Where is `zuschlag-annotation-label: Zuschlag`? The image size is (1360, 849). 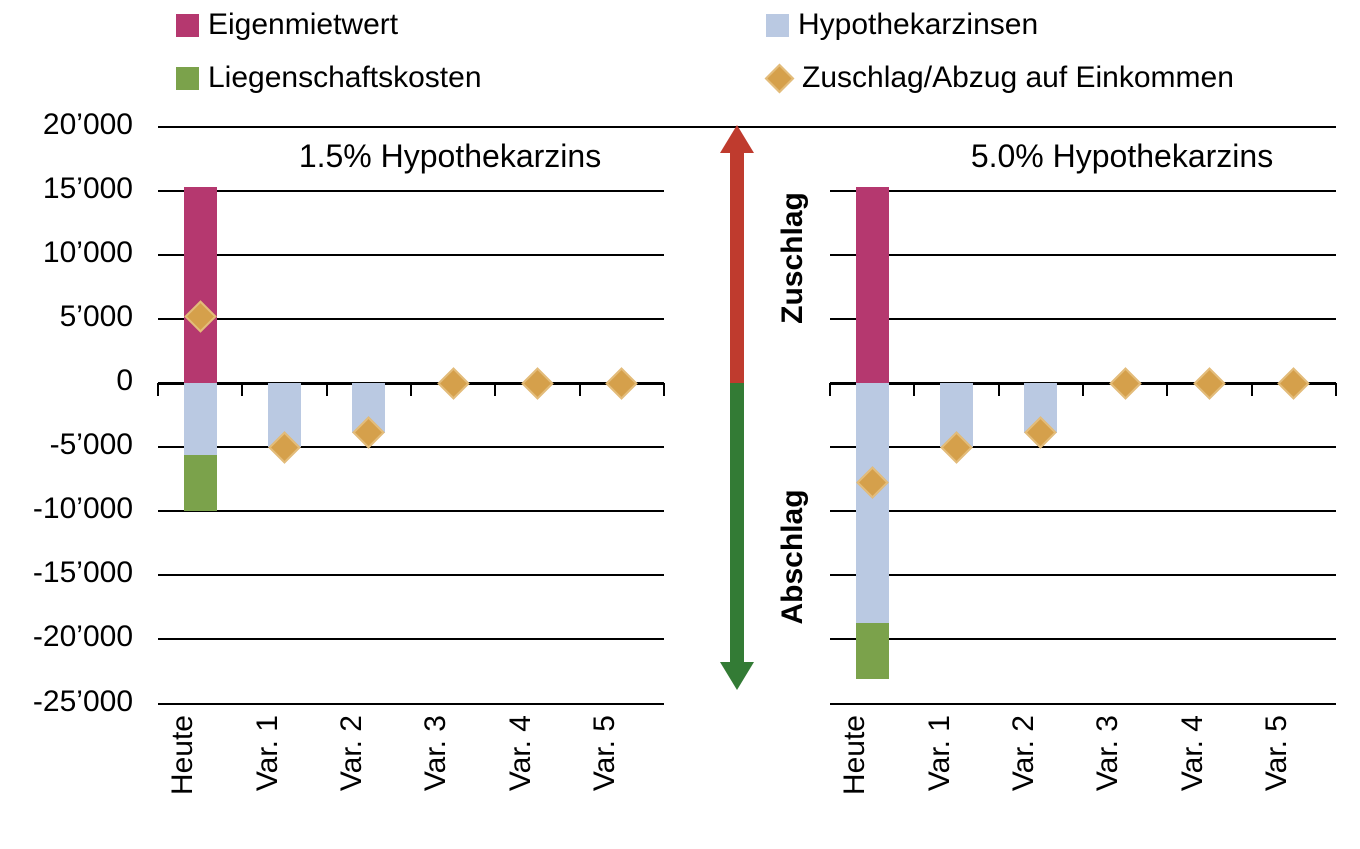 zuschlag-annotation-label: Zuschlag is located at coordinates (792, 258).